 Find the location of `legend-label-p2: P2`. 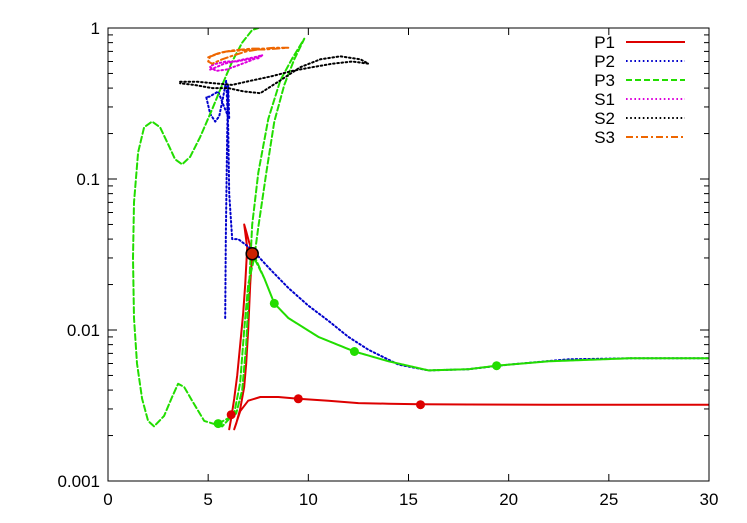

legend-label-p2: P2 is located at coordinates (604, 61).